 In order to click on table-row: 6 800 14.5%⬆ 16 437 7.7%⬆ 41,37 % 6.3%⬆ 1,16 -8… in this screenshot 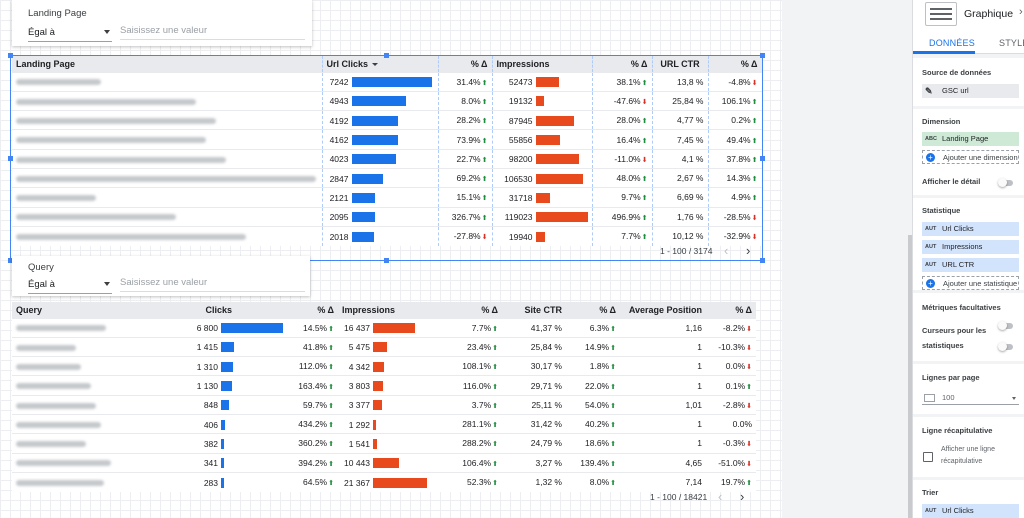, I will do `click(384, 327)`.